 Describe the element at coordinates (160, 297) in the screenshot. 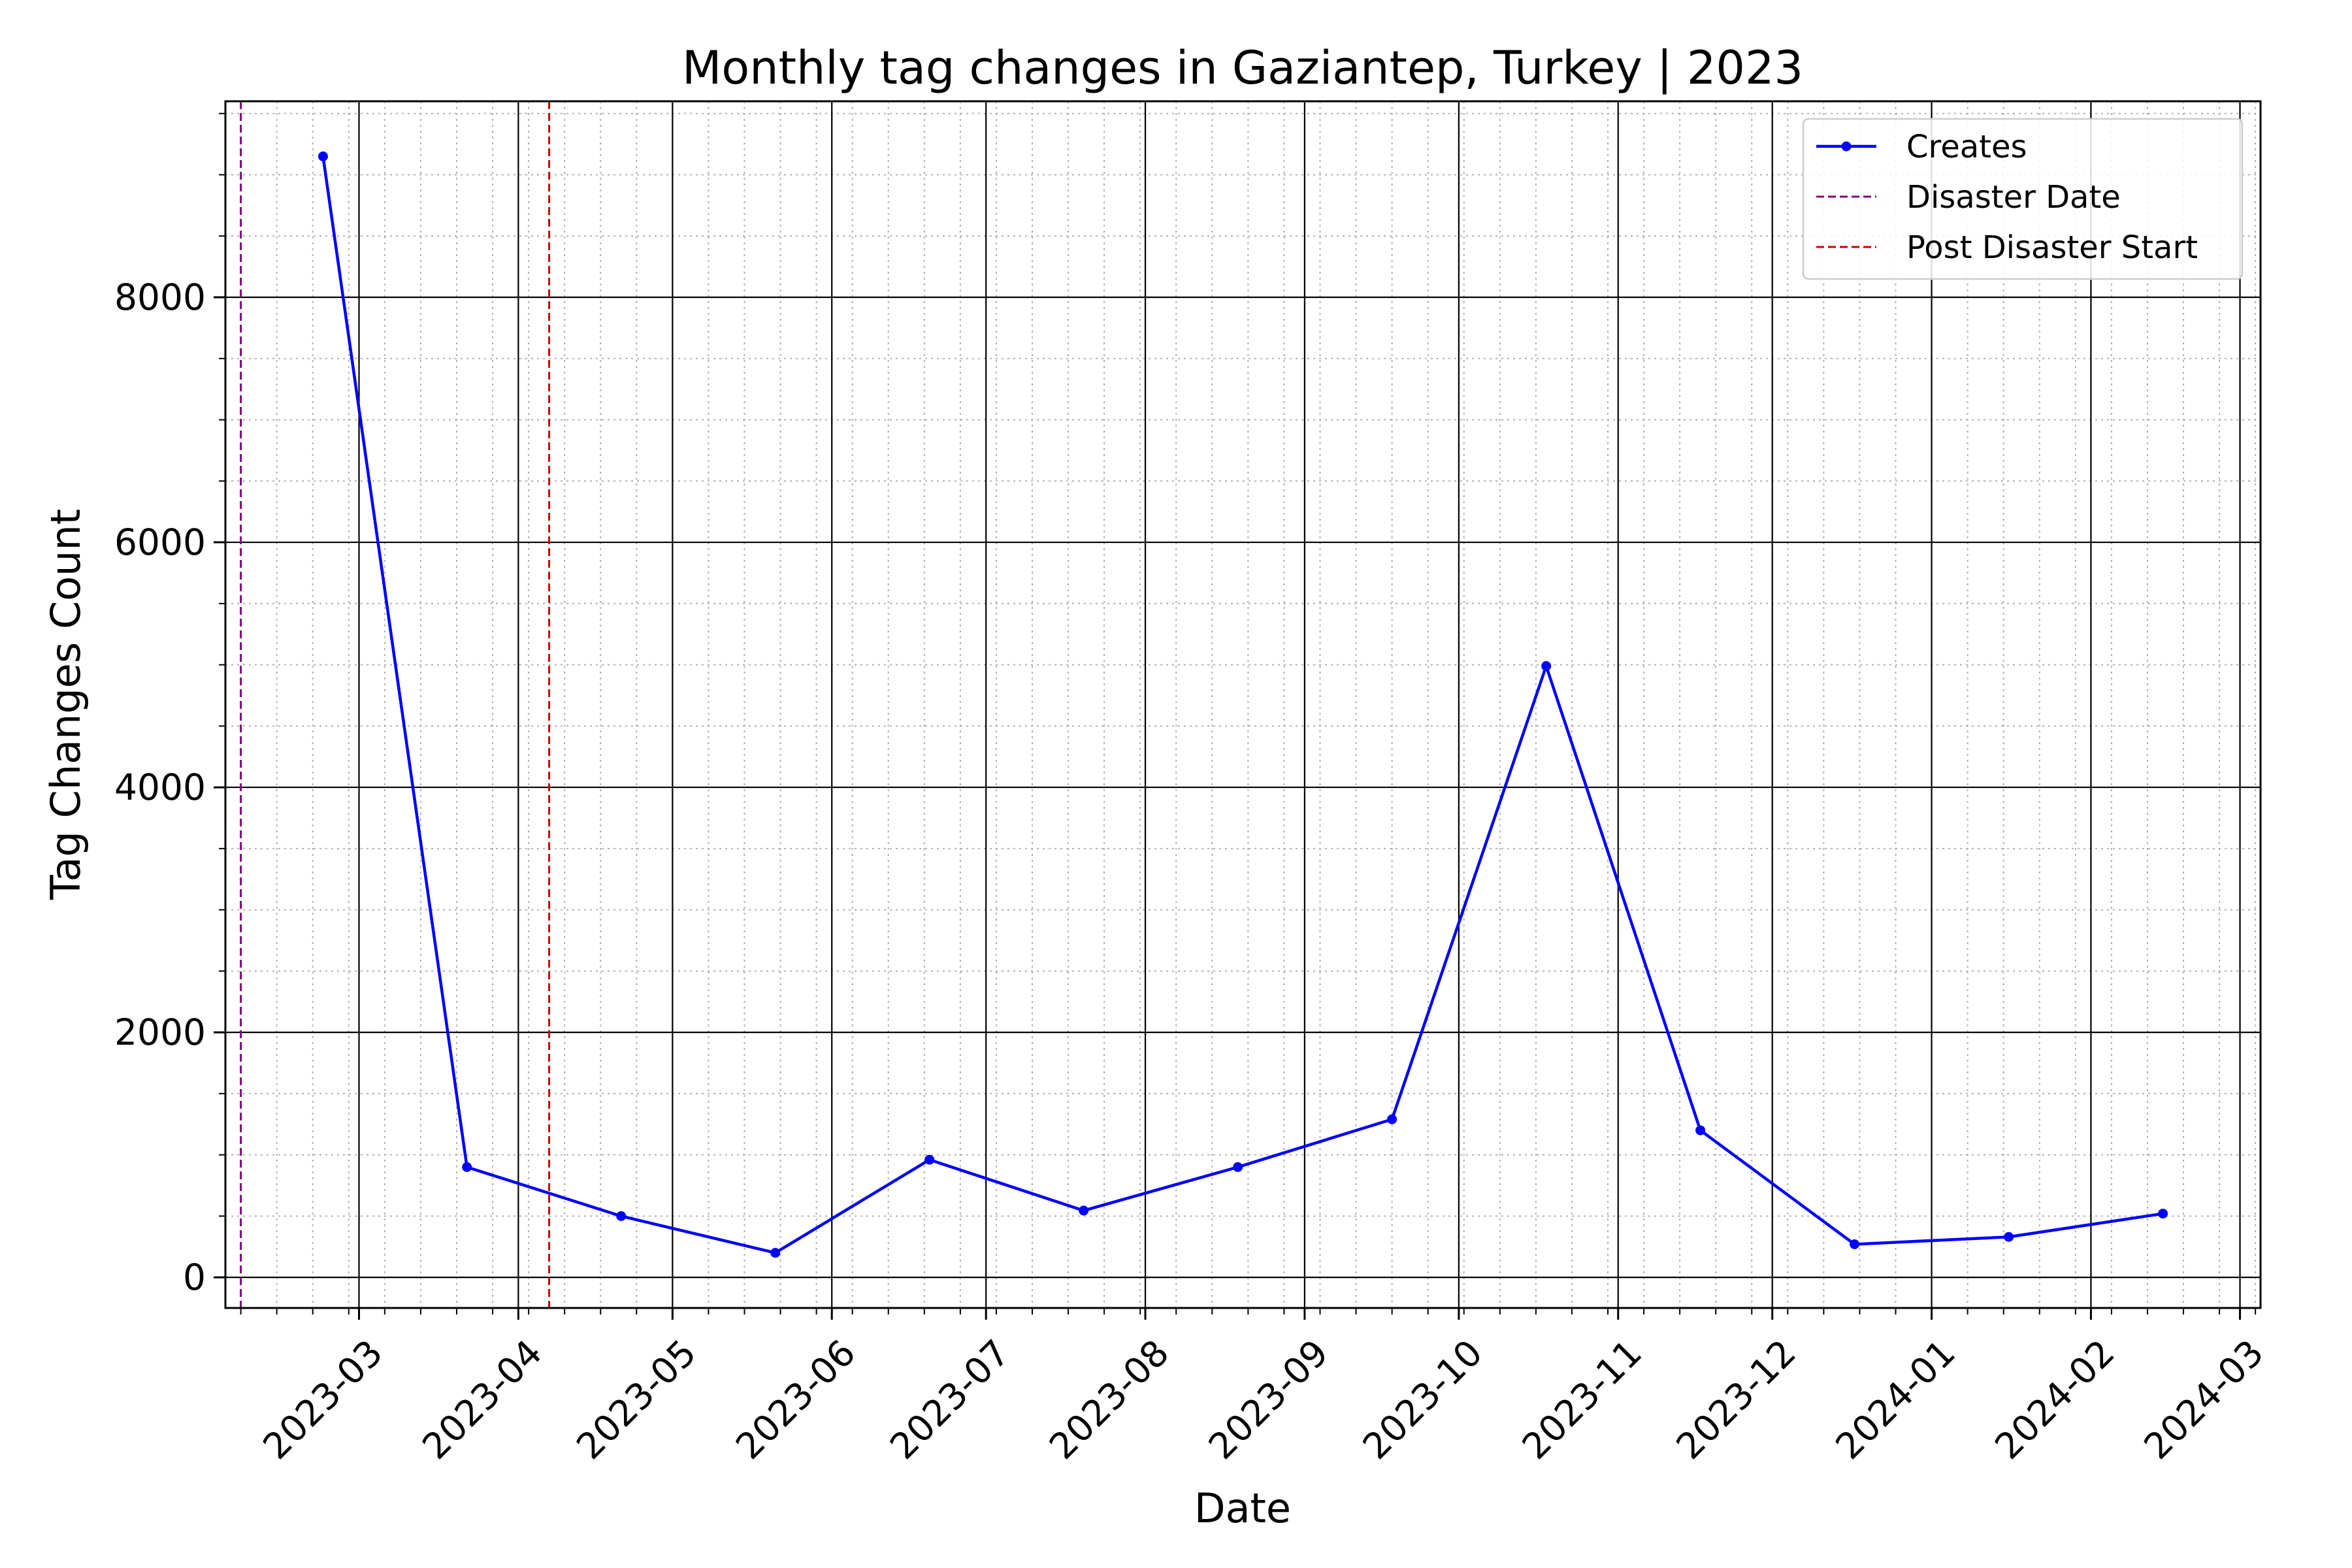

I see `y-tick-label: 8000` at that location.